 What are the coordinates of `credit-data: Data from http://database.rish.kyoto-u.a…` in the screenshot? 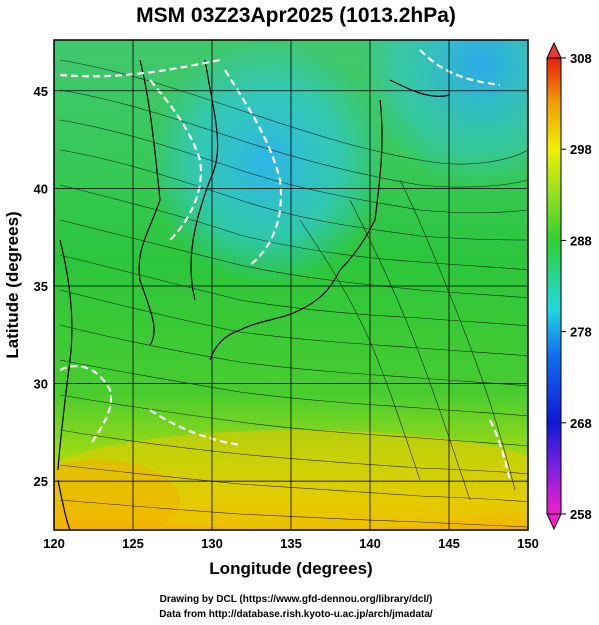 It's located at (296, 614).